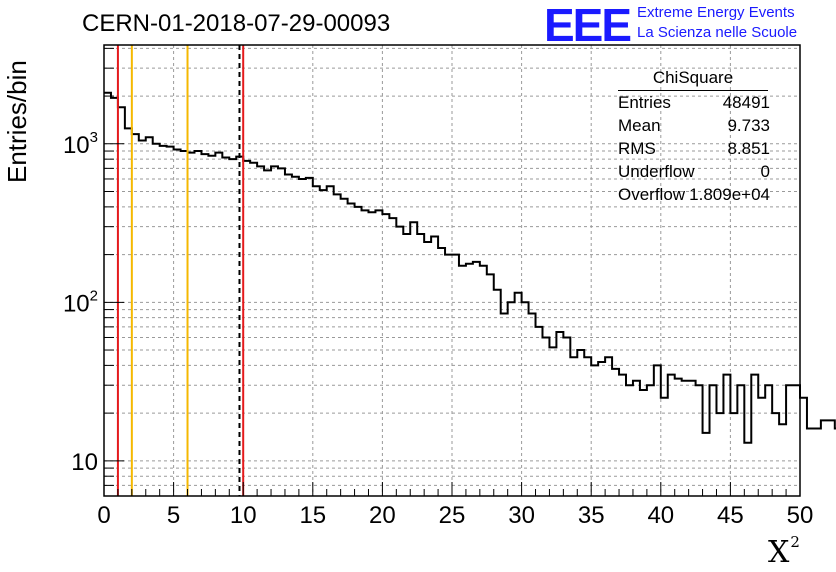 This screenshot has width=836, height=572. I want to click on y-tick-label: 10, so click(84, 462).